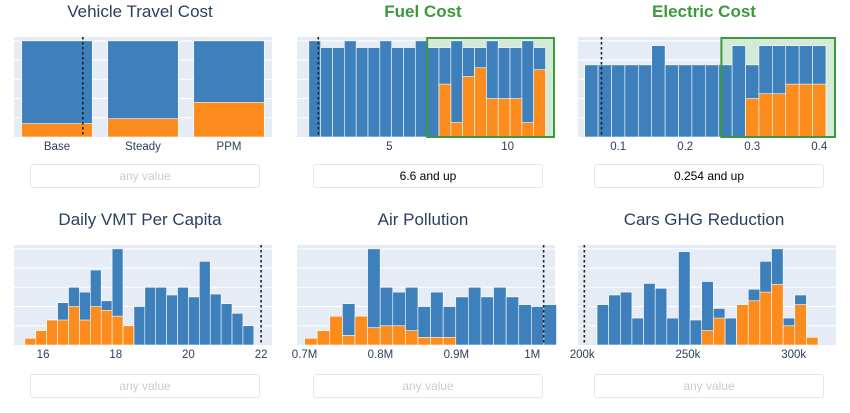  Describe the element at coordinates (687, 355) in the screenshot. I see `x-tick-label: 250k` at that location.